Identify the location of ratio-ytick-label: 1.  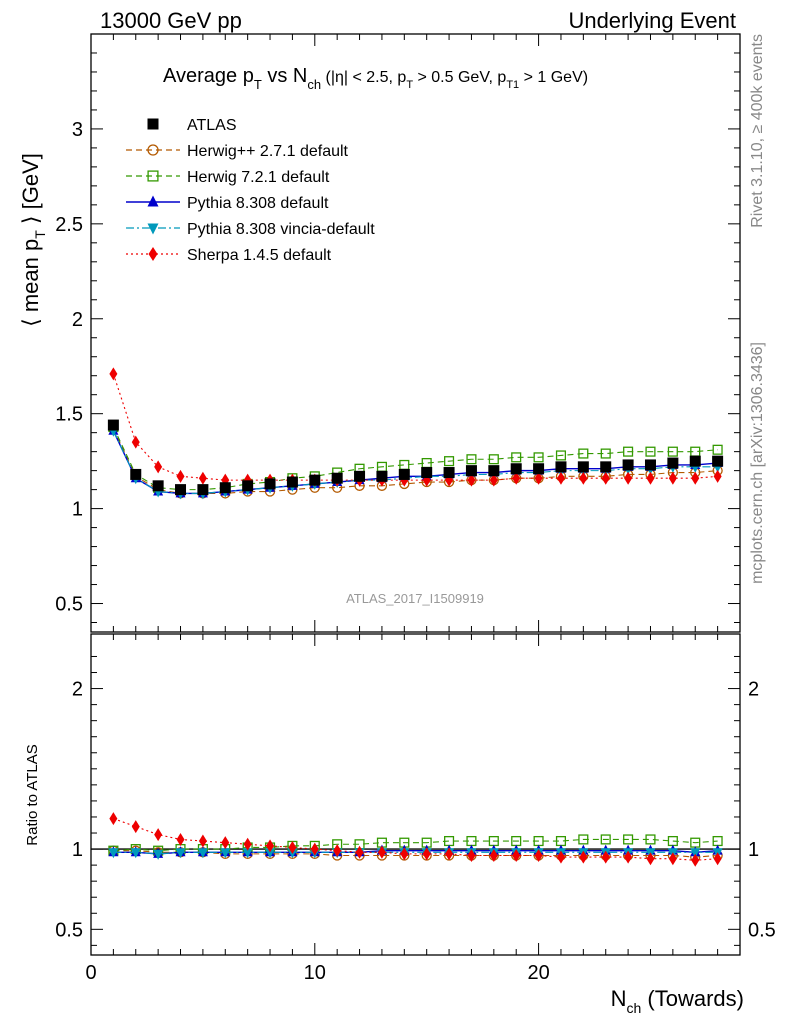
(77, 850).